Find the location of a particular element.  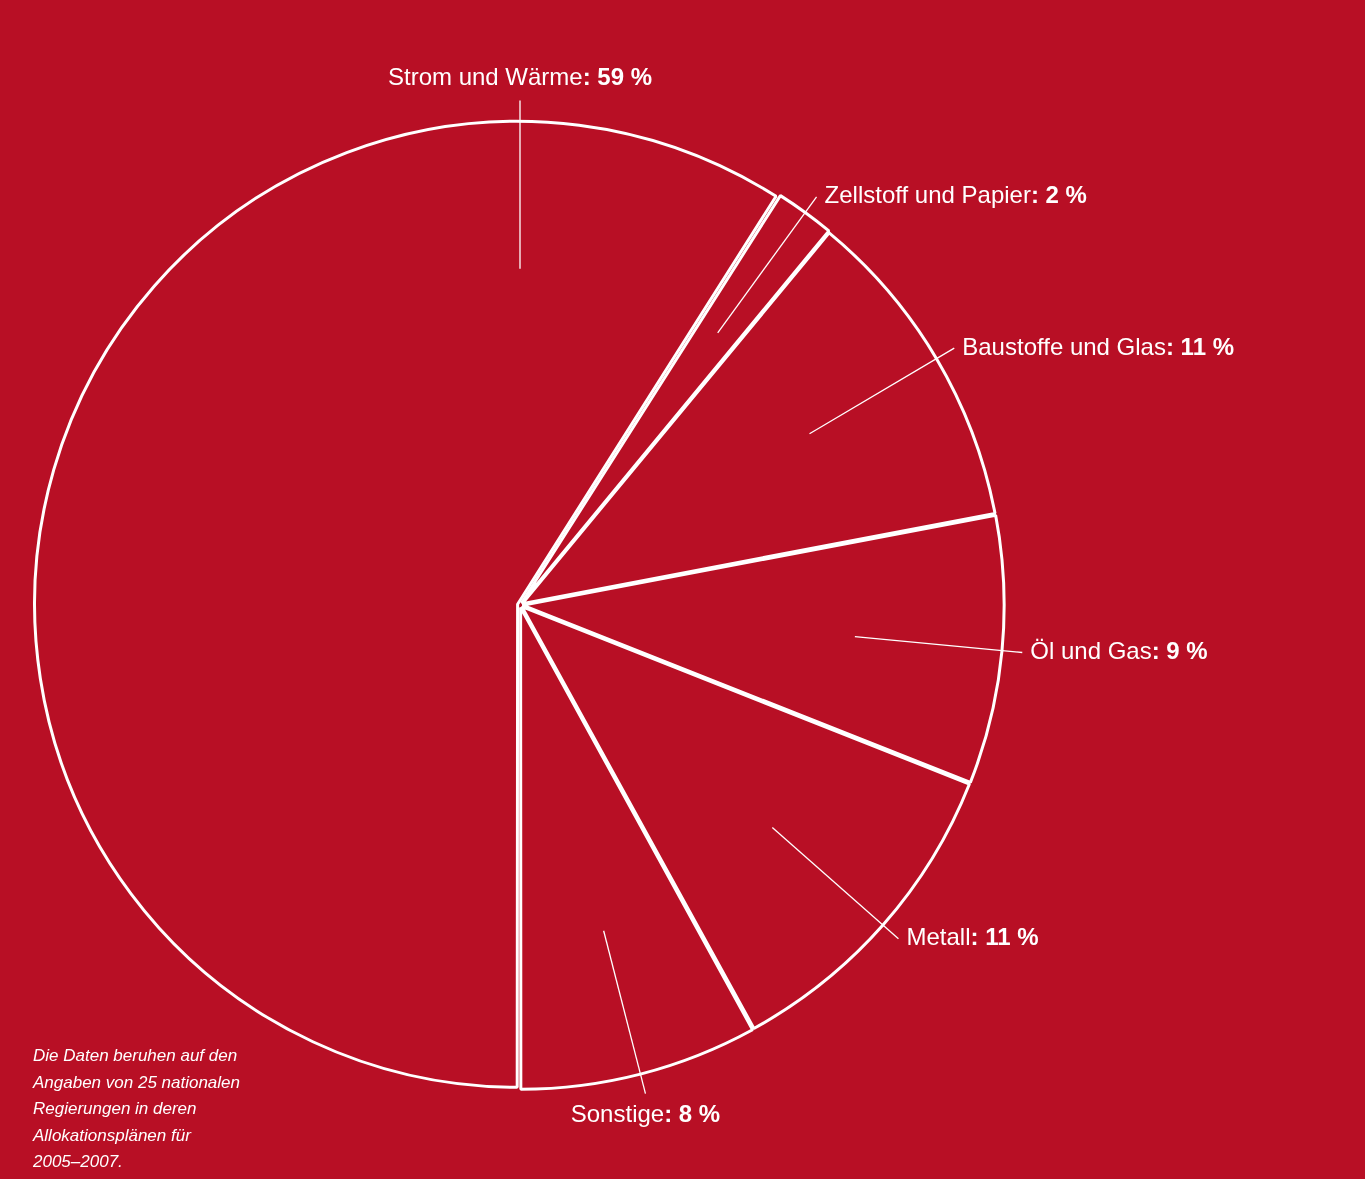

data-label: : 59 % is located at coordinates (617, 77).